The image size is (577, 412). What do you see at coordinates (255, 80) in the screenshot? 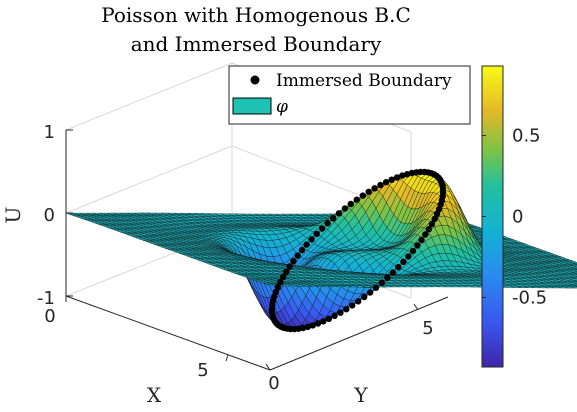
I see `legend-marker-dot` at bounding box center [255, 80].